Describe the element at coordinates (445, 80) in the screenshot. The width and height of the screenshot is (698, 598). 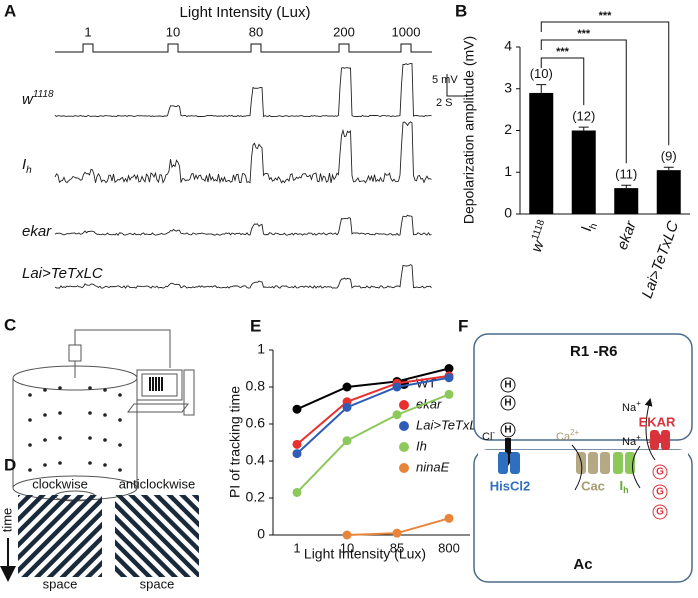
I see `scale-mv: 5 mV` at that location.